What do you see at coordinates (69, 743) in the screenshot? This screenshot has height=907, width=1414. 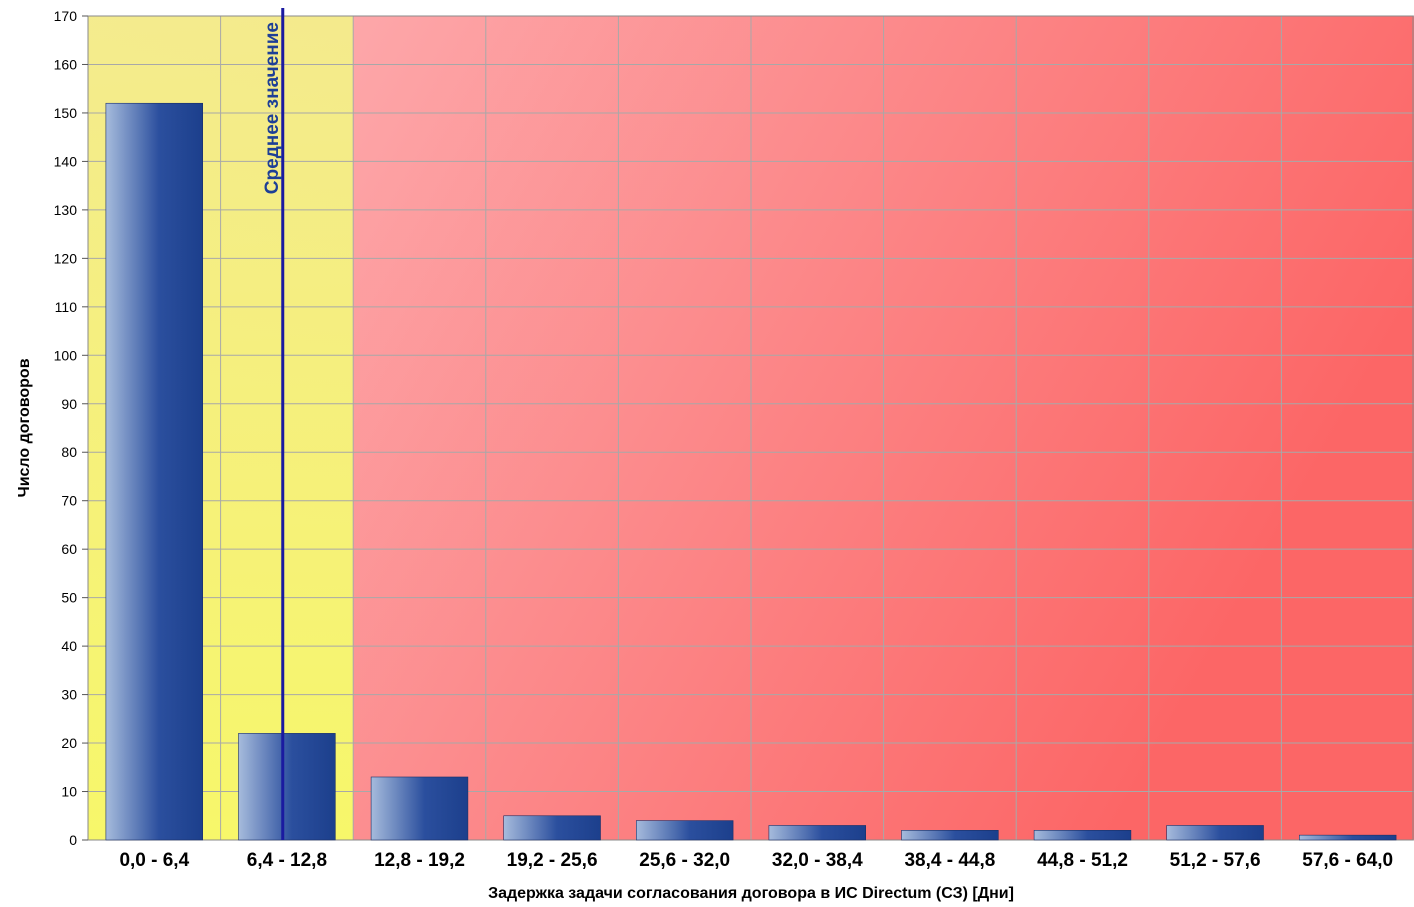 I see `y-tick-label: 20` at bounding box center [69, 743].